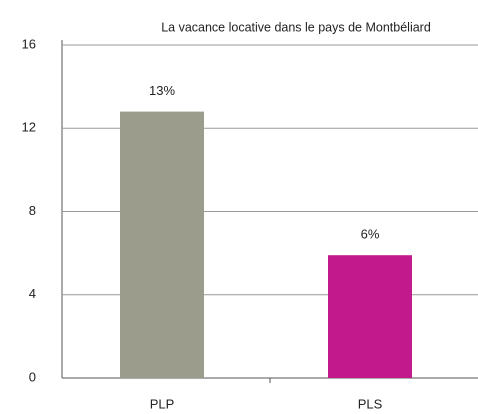  What do you see at coordinates (29, 43) in the screenshot?
I see `y-tick-label: 16` at bounding box center [29, 43].